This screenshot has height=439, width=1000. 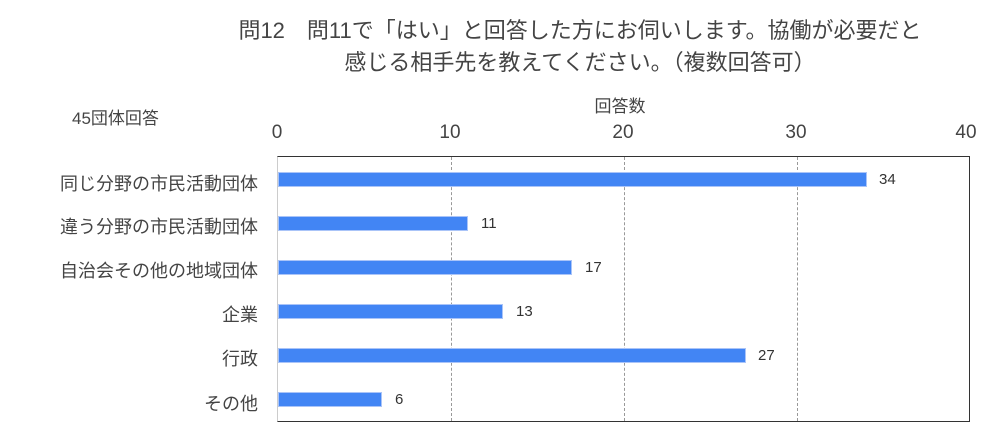 What do you see at coordinates (887, 179) in the screenshot?
I see `bar-value-label: 34` at bounding box center [887, 179].